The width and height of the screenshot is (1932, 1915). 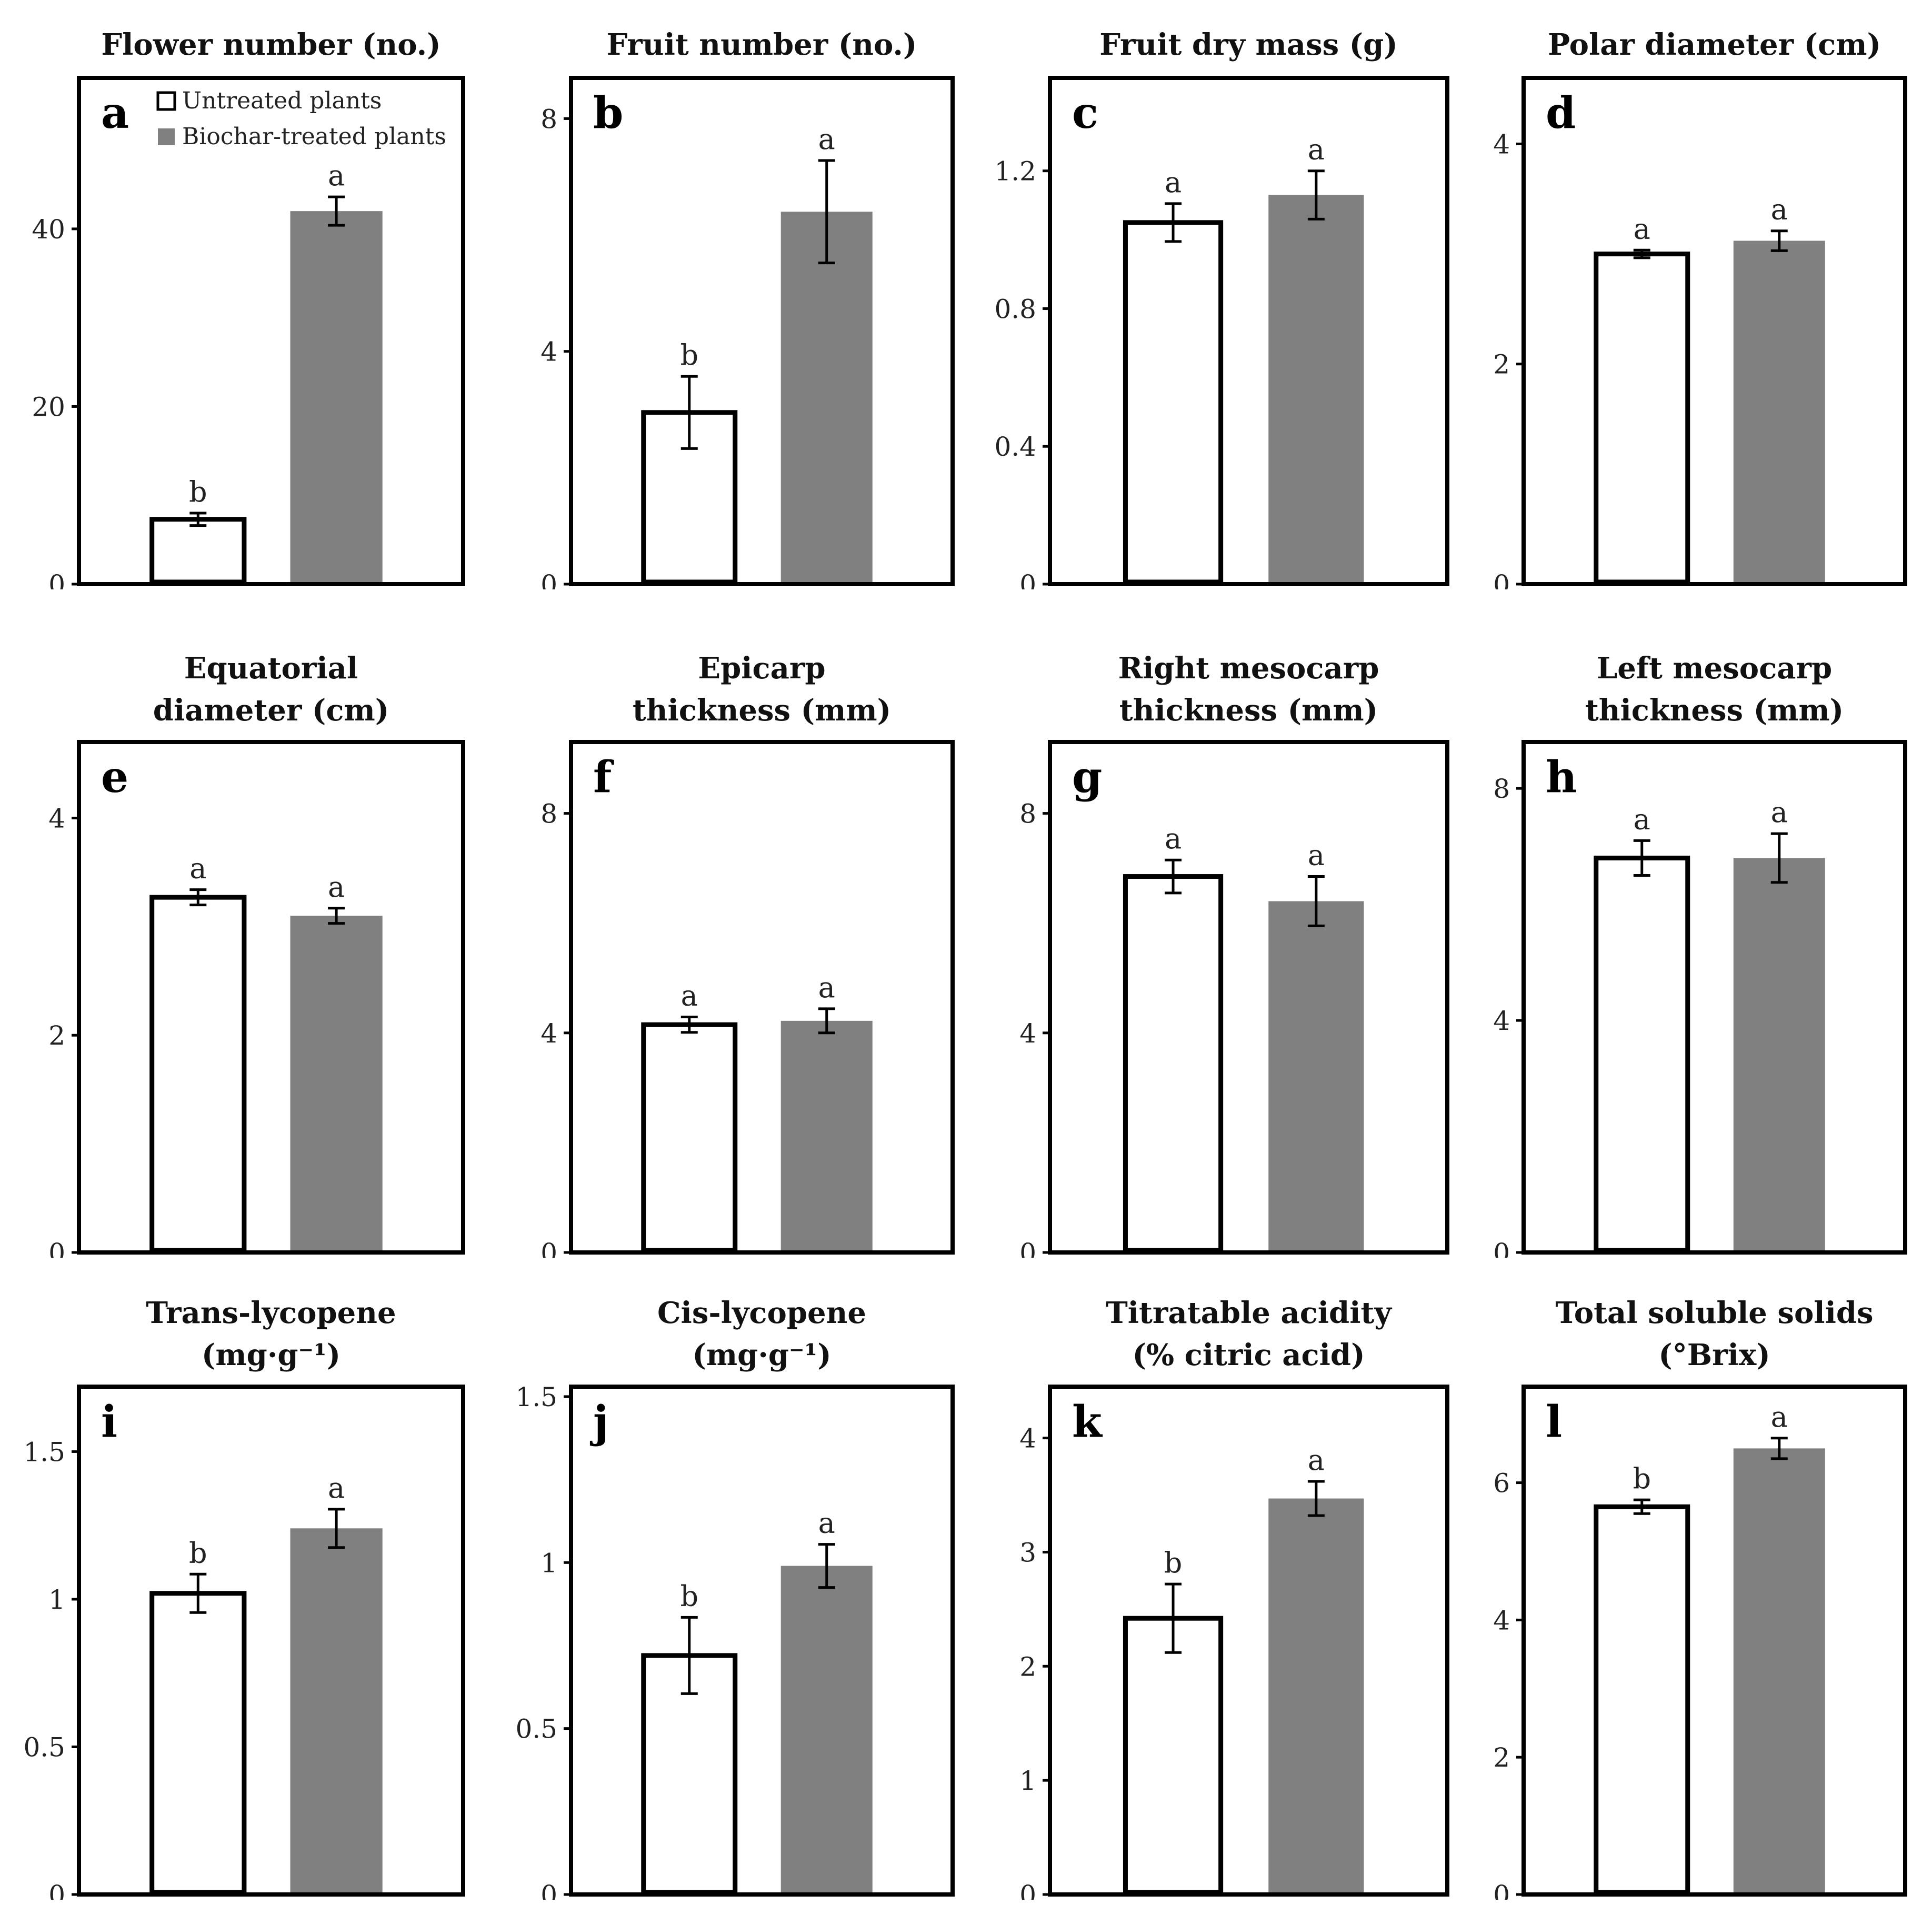 I want to click on panel-title-line: Flower number (no.), so click(x=271, y=44).